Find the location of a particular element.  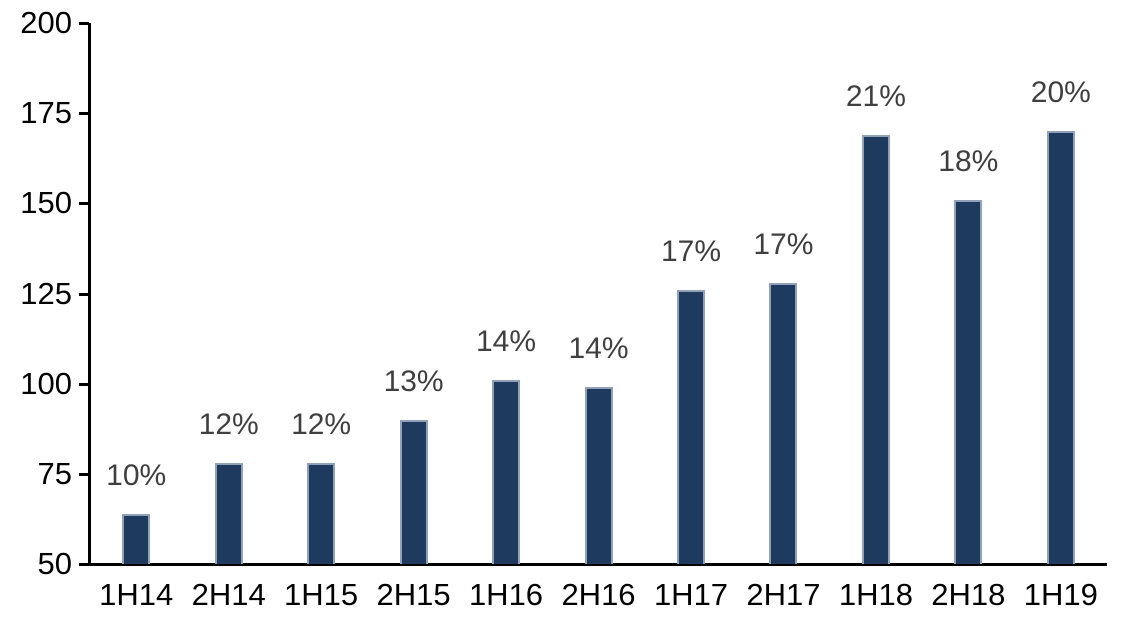

x-tick-label-1H15: 1H15 is located at coordinates (321, 594).